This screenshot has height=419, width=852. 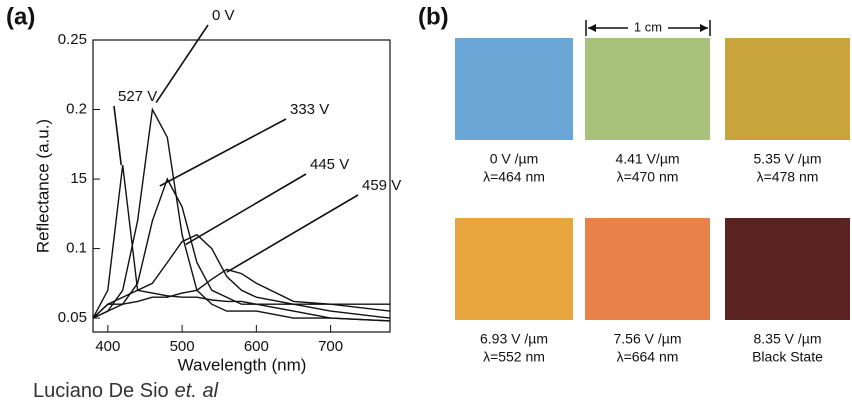 What do you see at coordinates (256, 346) in the screenshot?
I see `x-tick-label: 600` at bounding box center [256, 346].